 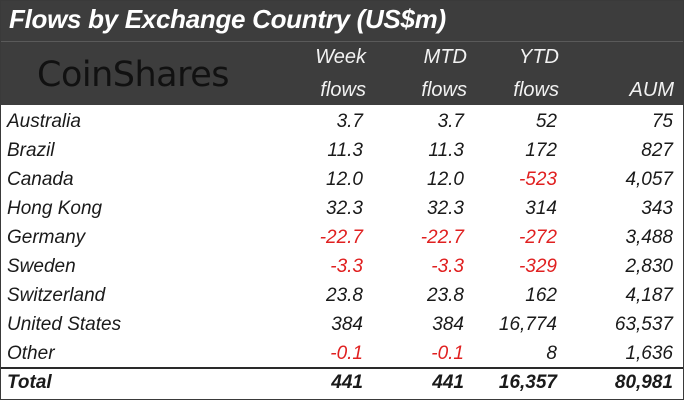 What do you see at coordinates (347, 324) in the screenshot?
I see `cell-week: 384` at bounding box center [347, 324].